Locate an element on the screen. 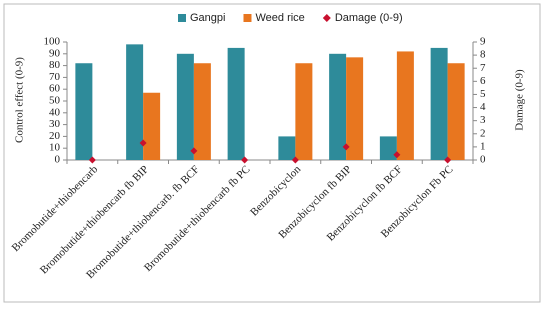 This screenshot has width=545, height=310. y2-axis-label: Damage (0-9) is located at coordinates (520, 100).